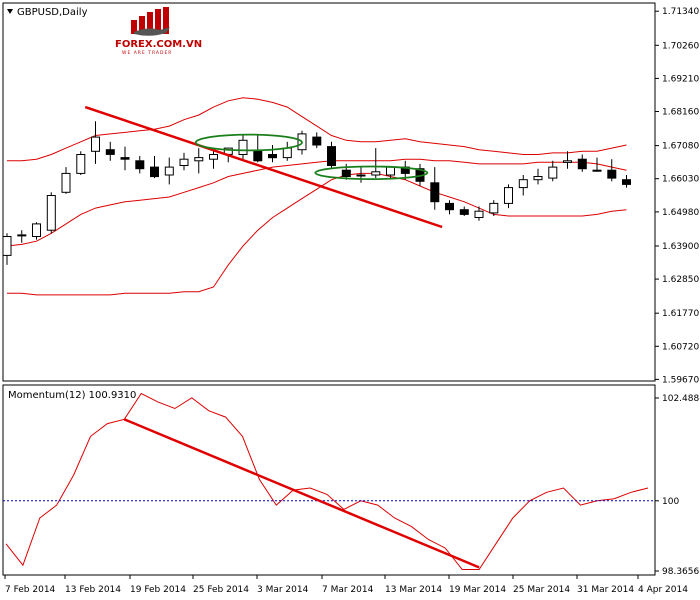 The height and width of the screenshot is (600, 700). I want to click on bollinger-upper-line, so click(317, 129).